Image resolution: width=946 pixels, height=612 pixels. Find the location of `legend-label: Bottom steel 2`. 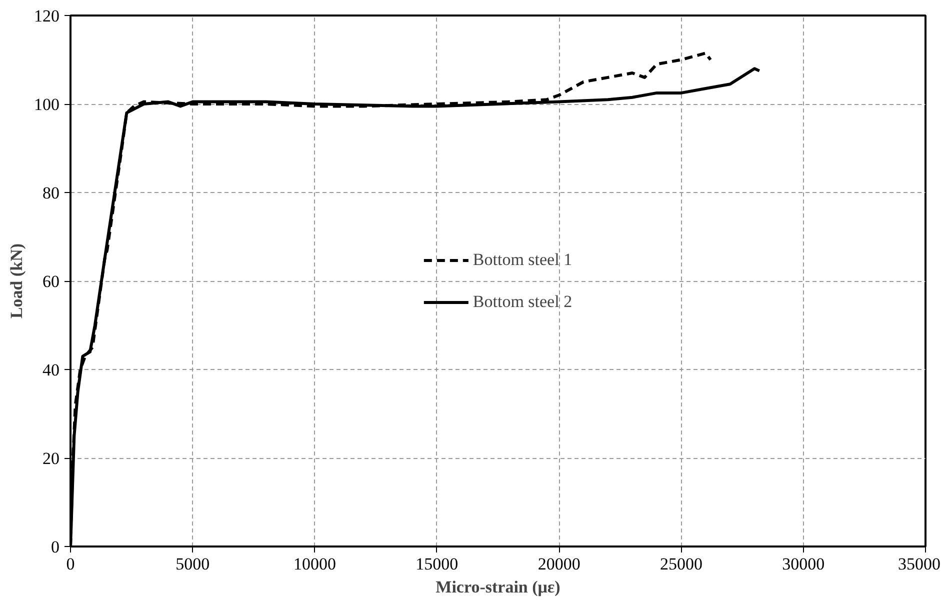

legend-label: Bottom steel 2 is located at coordinates (522, 302).